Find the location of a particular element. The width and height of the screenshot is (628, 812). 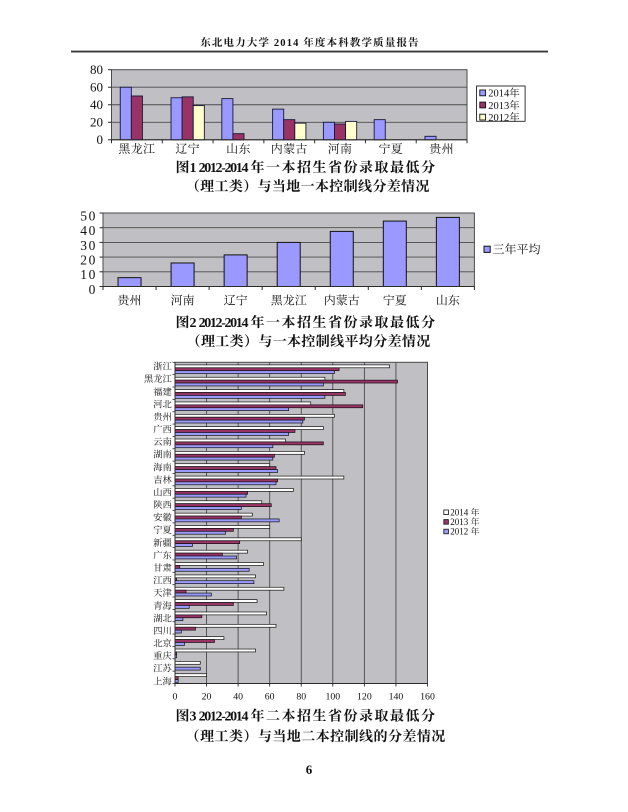

svg-text: 江苏 is located at coordinates (162, 669).